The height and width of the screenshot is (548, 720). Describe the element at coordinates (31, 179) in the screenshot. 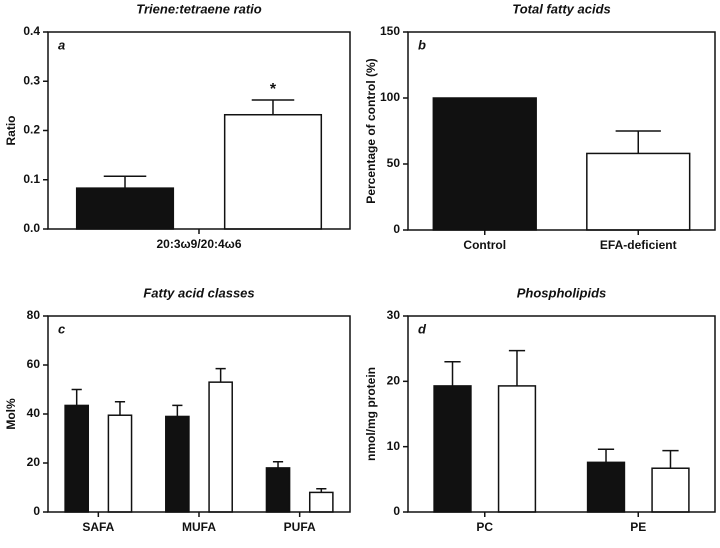

I see `y-tick-label: 0.1` at that location.